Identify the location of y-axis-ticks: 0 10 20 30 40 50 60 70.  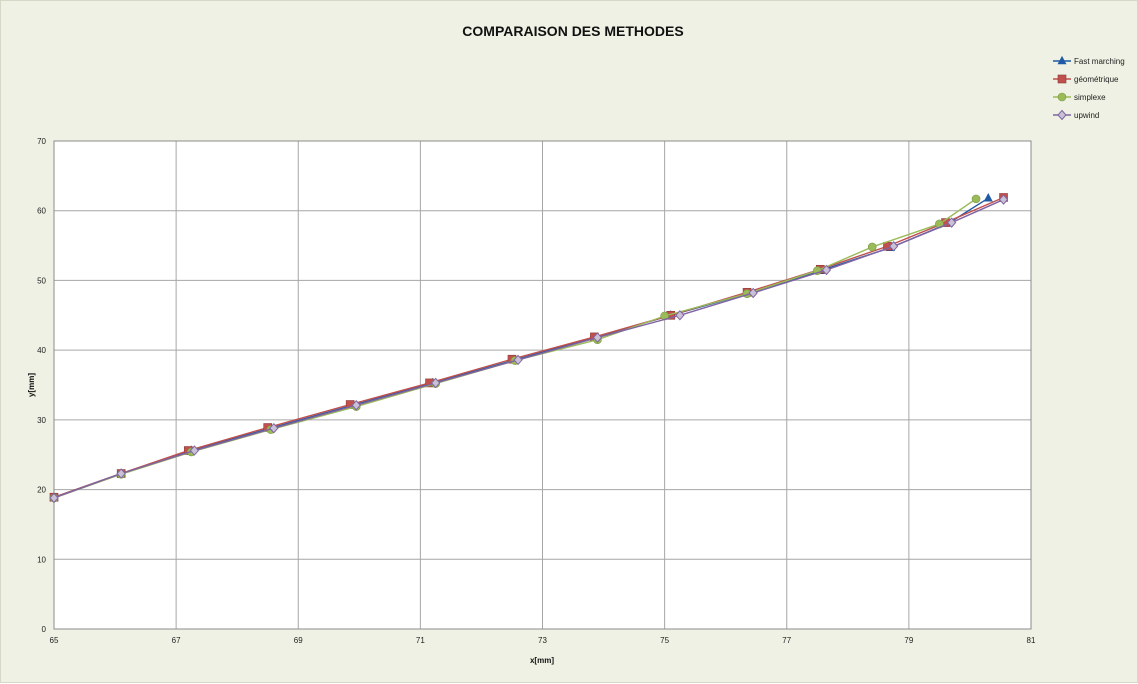
(41, 385).